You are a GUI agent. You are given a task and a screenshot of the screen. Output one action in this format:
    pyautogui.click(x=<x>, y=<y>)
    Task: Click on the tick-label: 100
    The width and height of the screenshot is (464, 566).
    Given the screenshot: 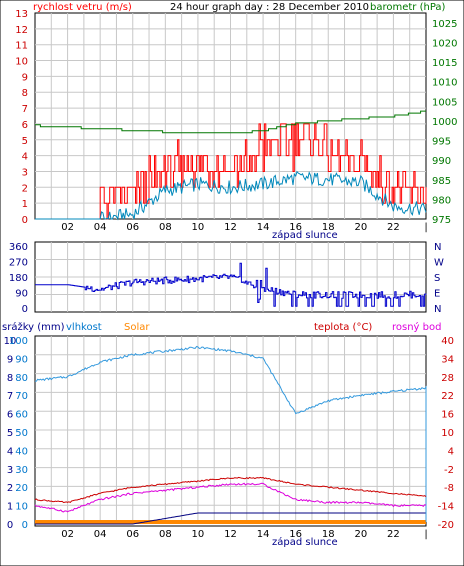 What is the action you would take?
    pyautogui.click(x=18, y=341)
    